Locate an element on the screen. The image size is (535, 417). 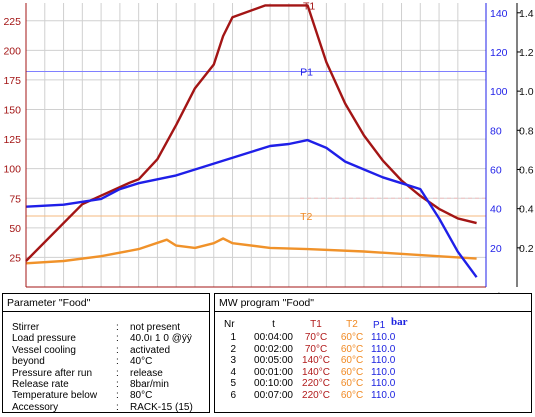
parameter-row: Temperature below:80°C is located at coordinates (109, 396).